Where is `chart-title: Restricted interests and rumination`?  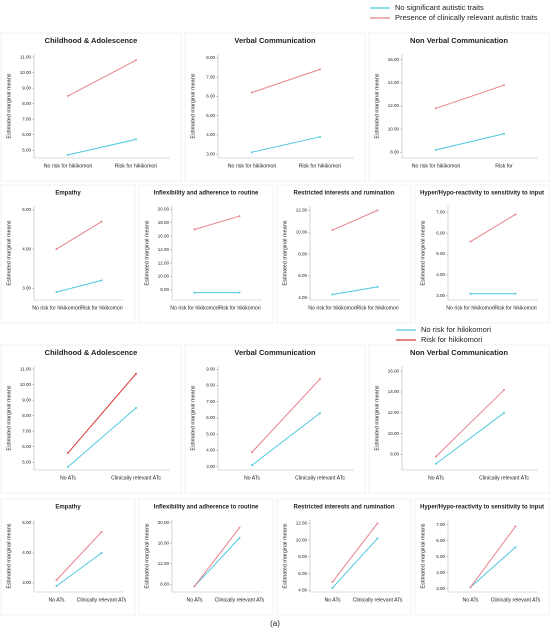
chart-title: Restricted interests and rumination is located at coordinates (343, 194).